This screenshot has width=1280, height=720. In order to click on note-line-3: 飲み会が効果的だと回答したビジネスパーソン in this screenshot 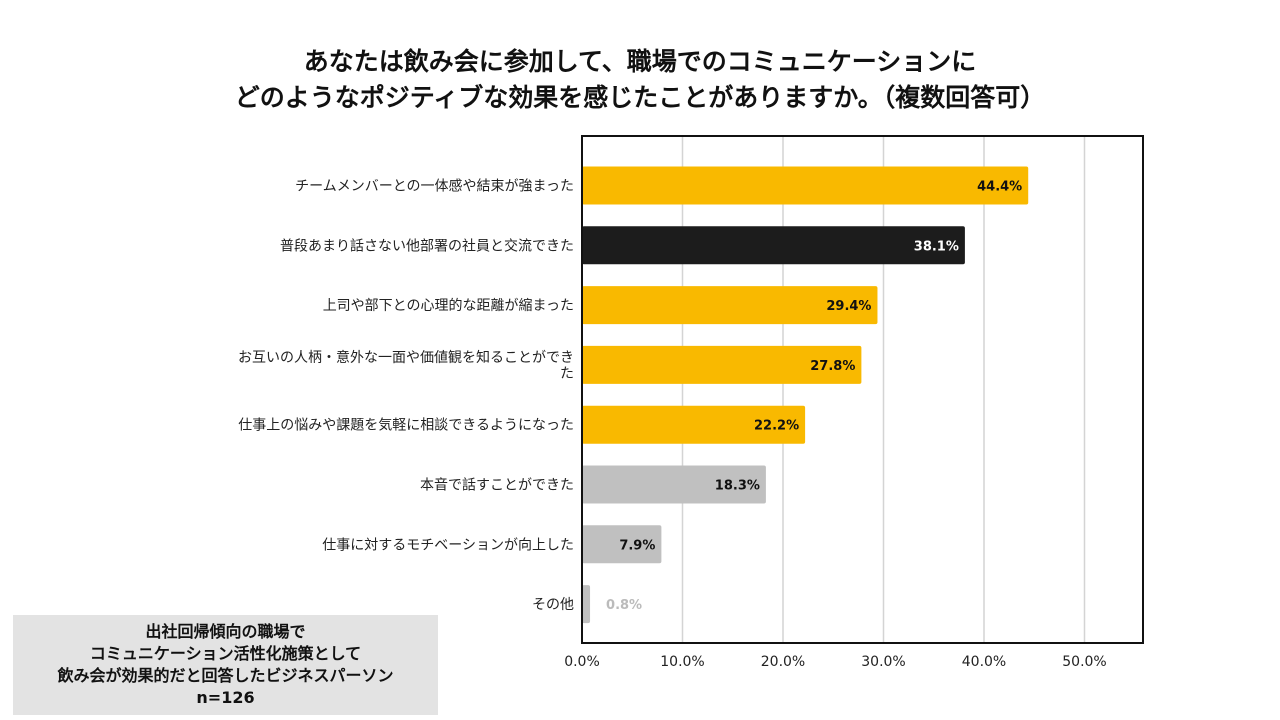, I will do `click(225, 675)`.